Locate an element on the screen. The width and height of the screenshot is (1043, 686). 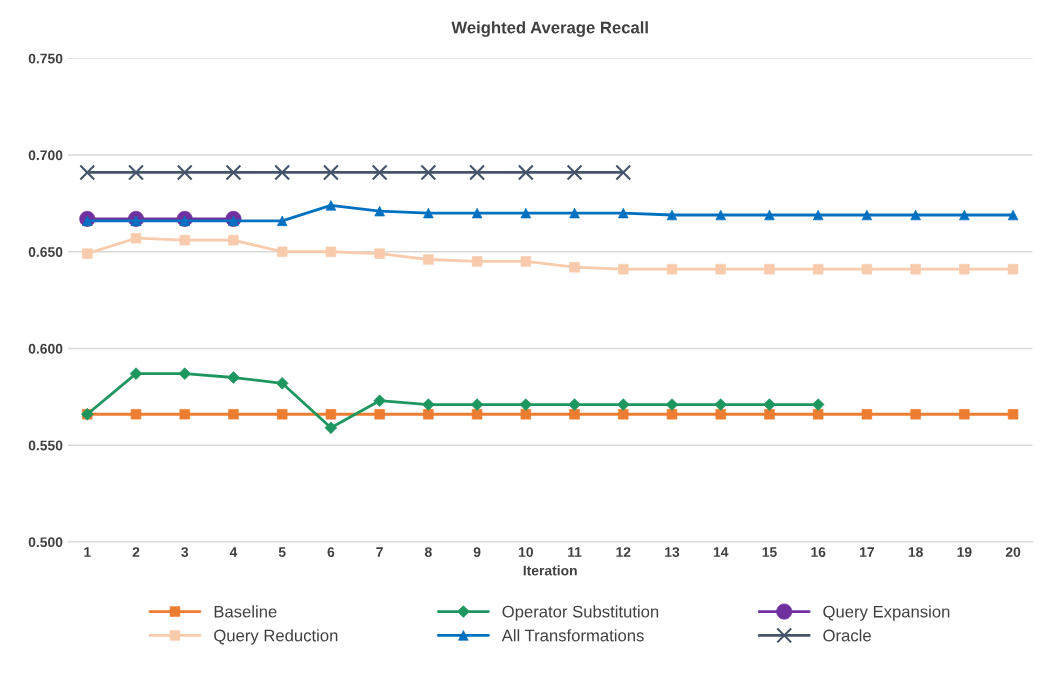
legend-label: All Transformations is located at coordinates (572, 635).